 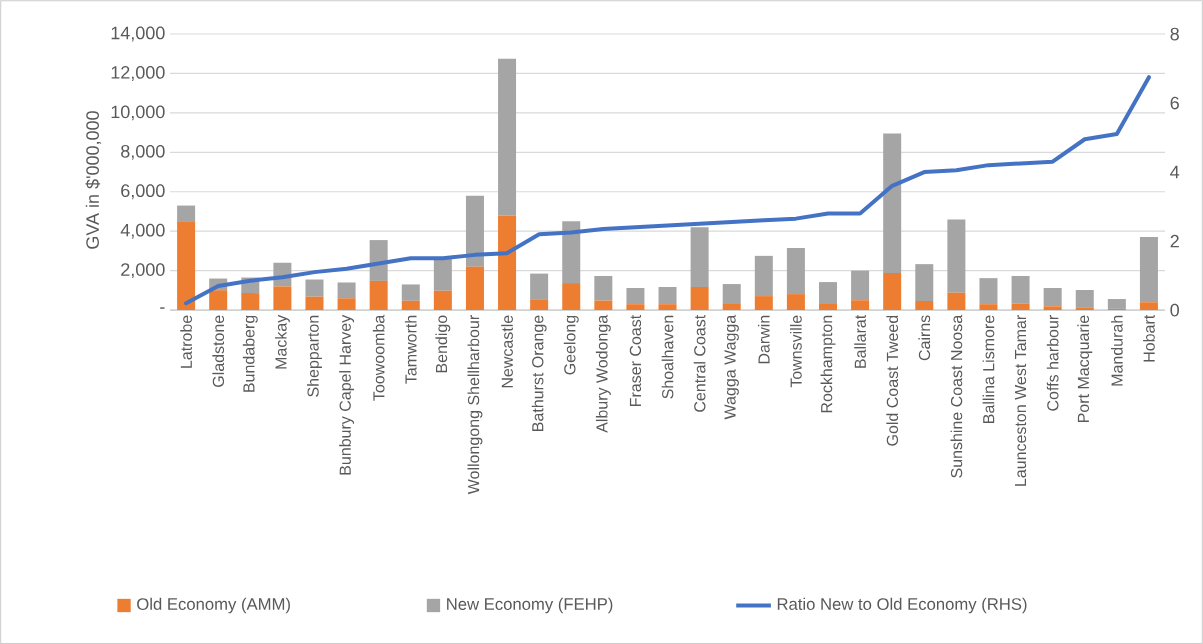 What do you see at coordinates (314, 356) in the screenshot?
I see `x-tick-label: Shepparton` at bounding box center [314, 356].